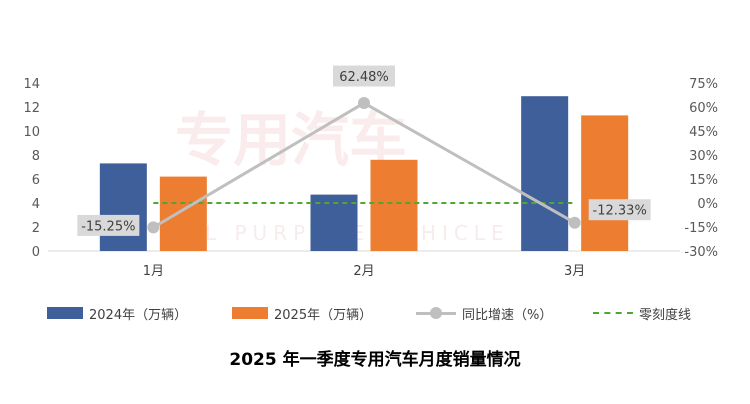 The image size is (750, 404). I want to click on left-axis-tick-label: 12, so click(31, 108).